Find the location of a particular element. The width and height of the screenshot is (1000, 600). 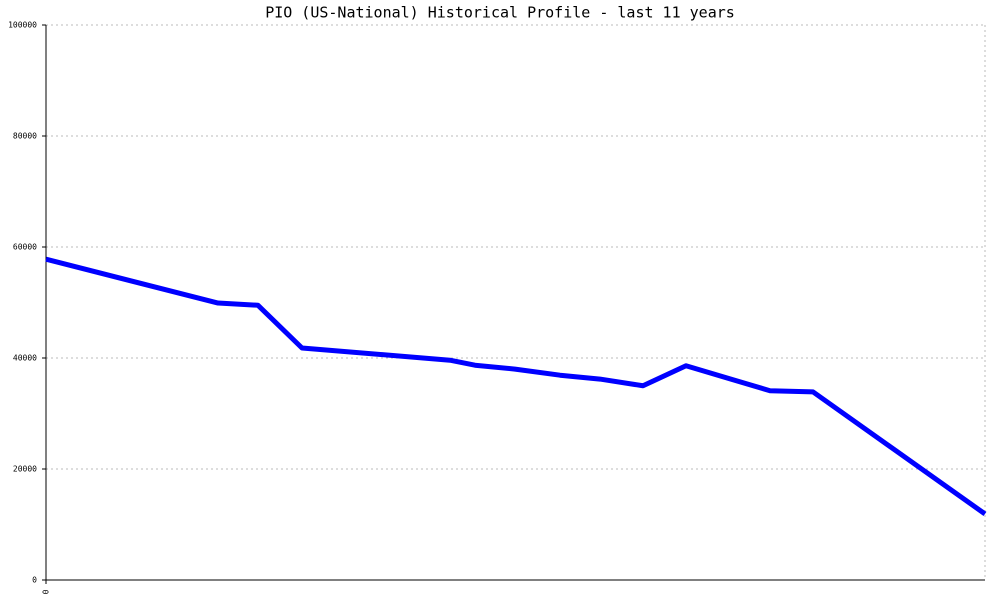

y-tick-label: 100000 is located at coordinates (22, 25).